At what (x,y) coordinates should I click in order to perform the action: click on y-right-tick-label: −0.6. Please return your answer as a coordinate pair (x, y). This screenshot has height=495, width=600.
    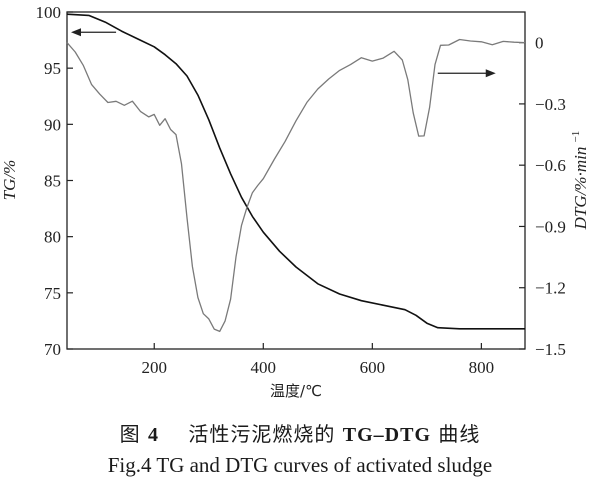
    Looking at the image, I should click on (550, 165).